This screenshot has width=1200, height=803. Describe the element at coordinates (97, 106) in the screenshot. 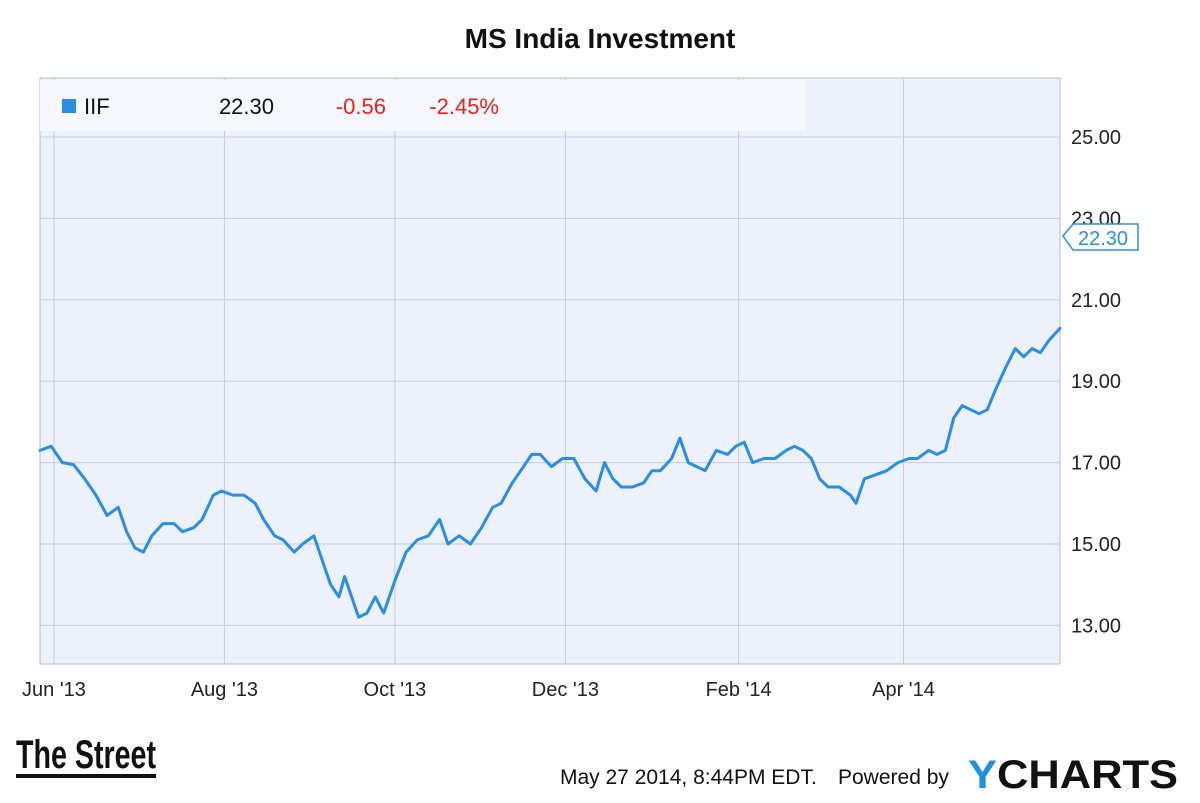

I see `legend-symbol: IIF` at that location.